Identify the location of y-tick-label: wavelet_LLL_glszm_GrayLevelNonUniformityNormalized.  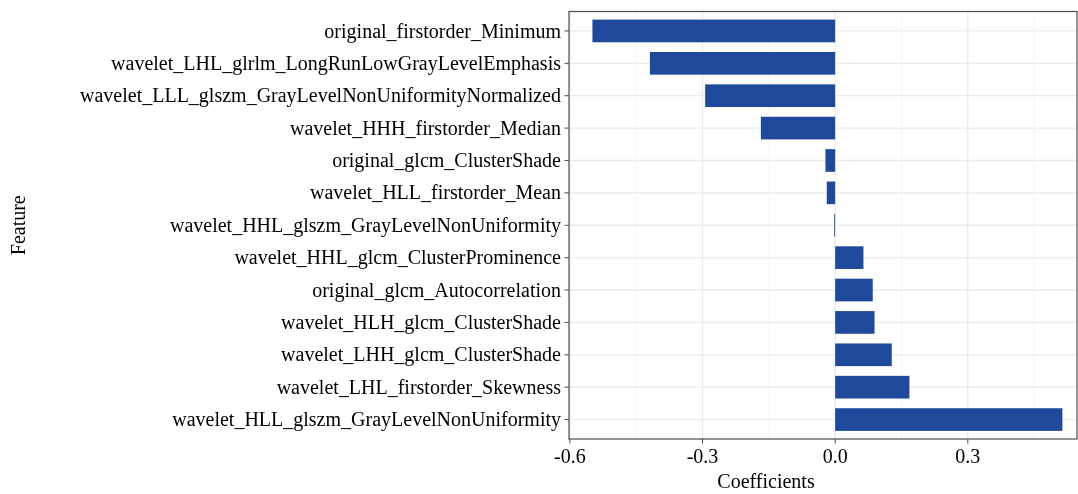
(320, 96).